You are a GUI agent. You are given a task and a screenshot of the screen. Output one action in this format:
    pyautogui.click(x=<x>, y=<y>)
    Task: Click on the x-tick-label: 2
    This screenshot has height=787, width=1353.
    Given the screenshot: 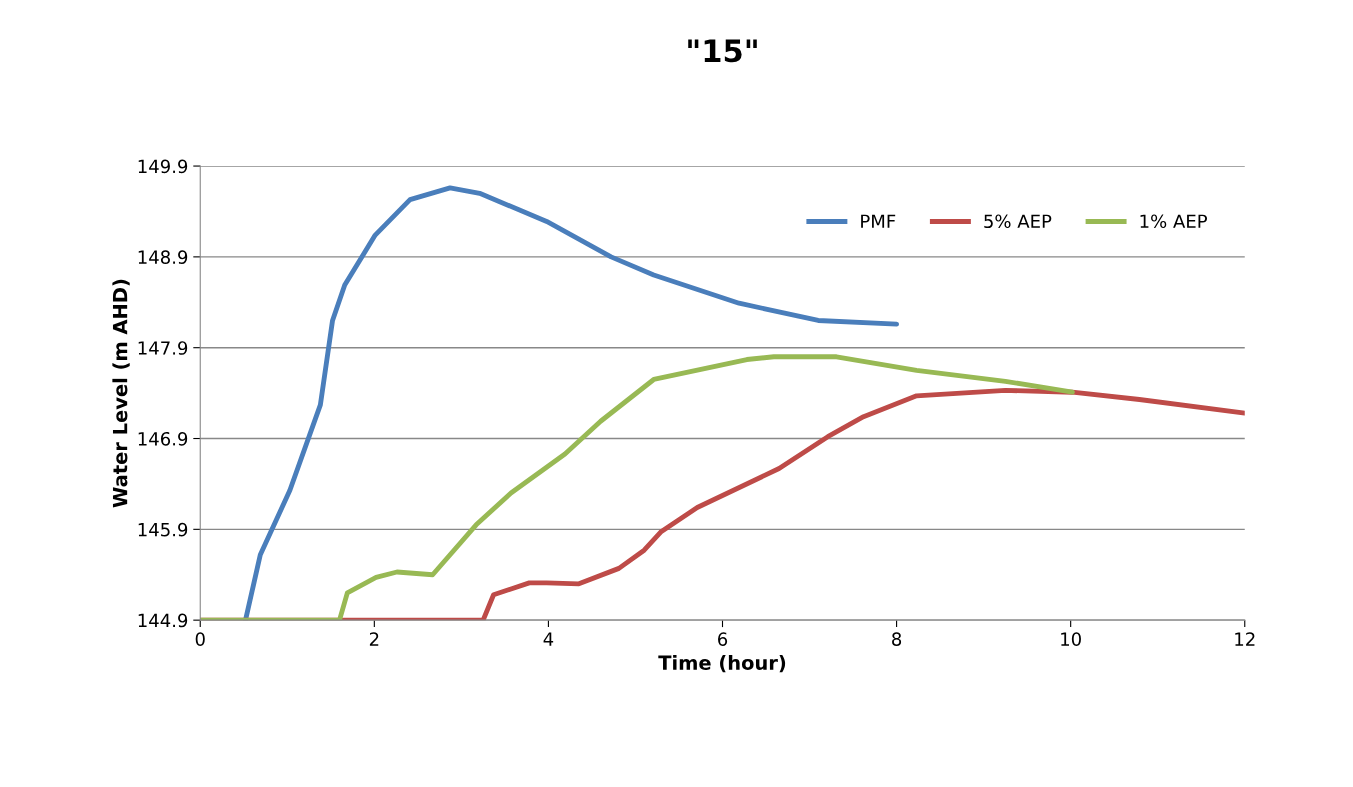 What is the action you would take?
    pyautogui.click(x=374, y=639)
    